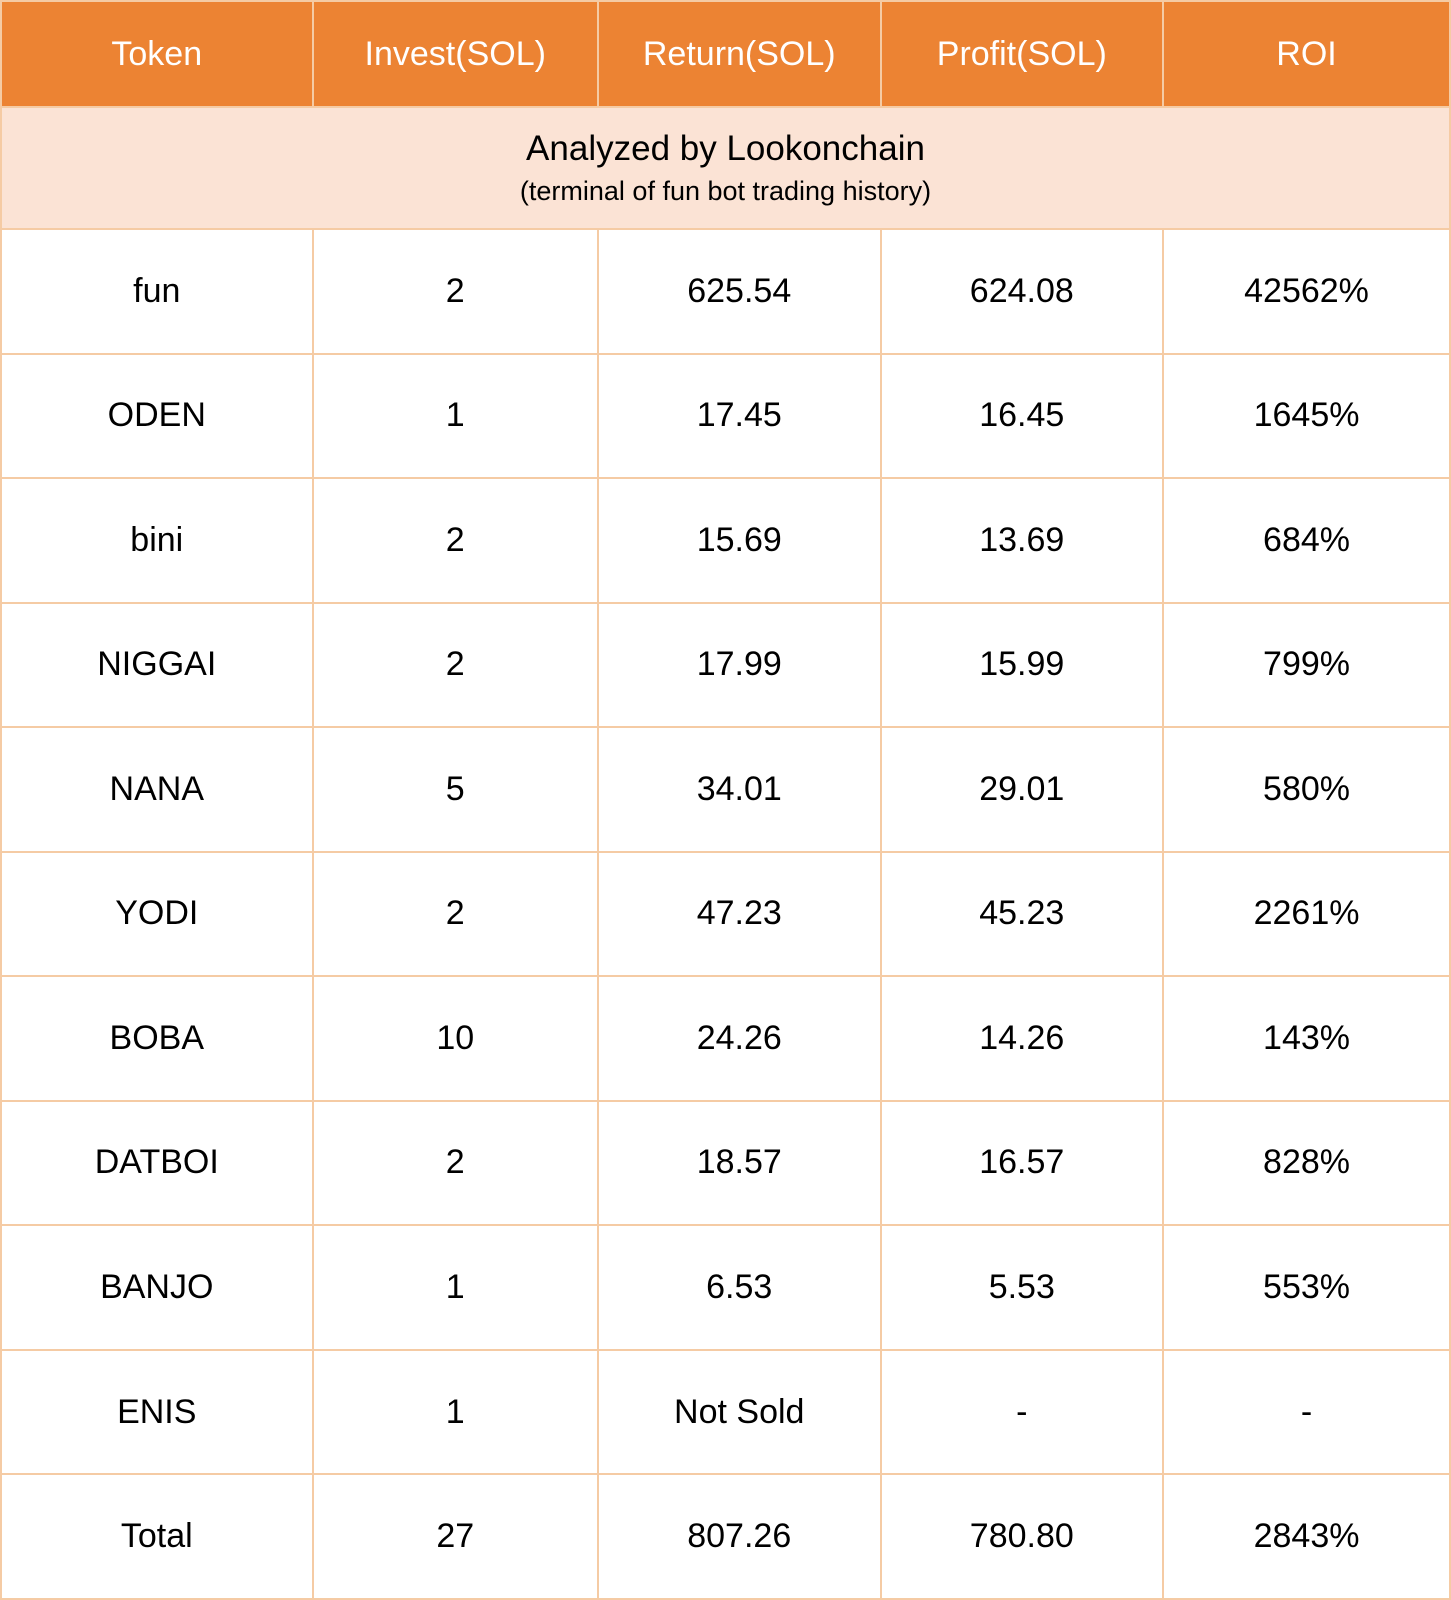  I want to click on profit-cell: 29.01, so click(1022, 789).